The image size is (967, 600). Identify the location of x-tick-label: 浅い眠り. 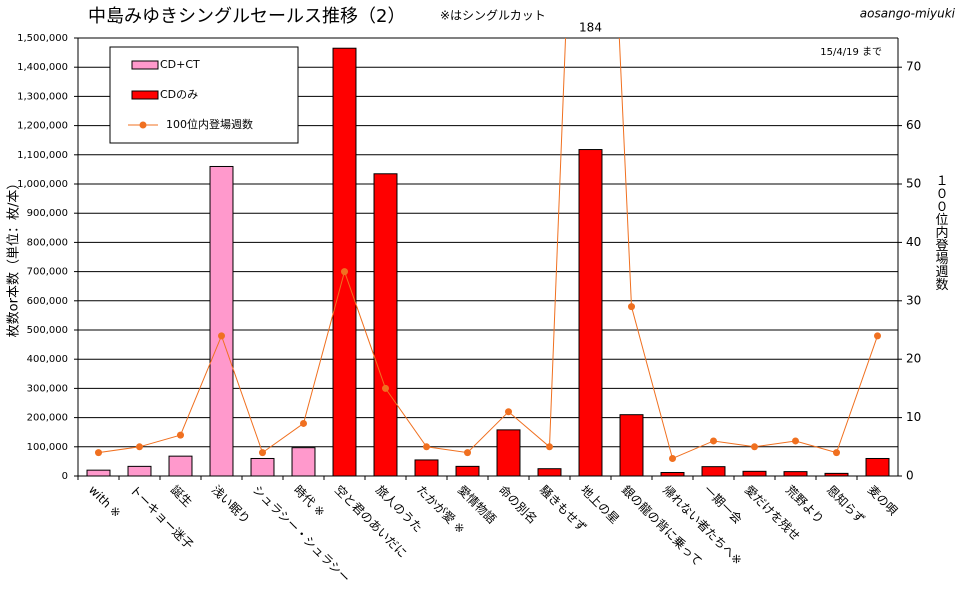
(231, 505).